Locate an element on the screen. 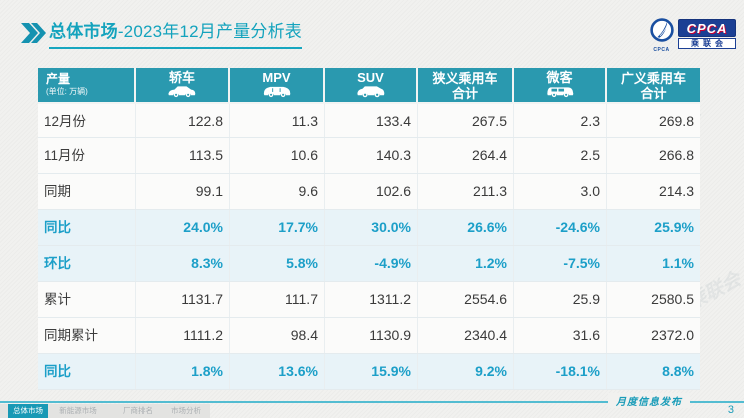  column-title: 微客 is located at coordinates (559, 77).